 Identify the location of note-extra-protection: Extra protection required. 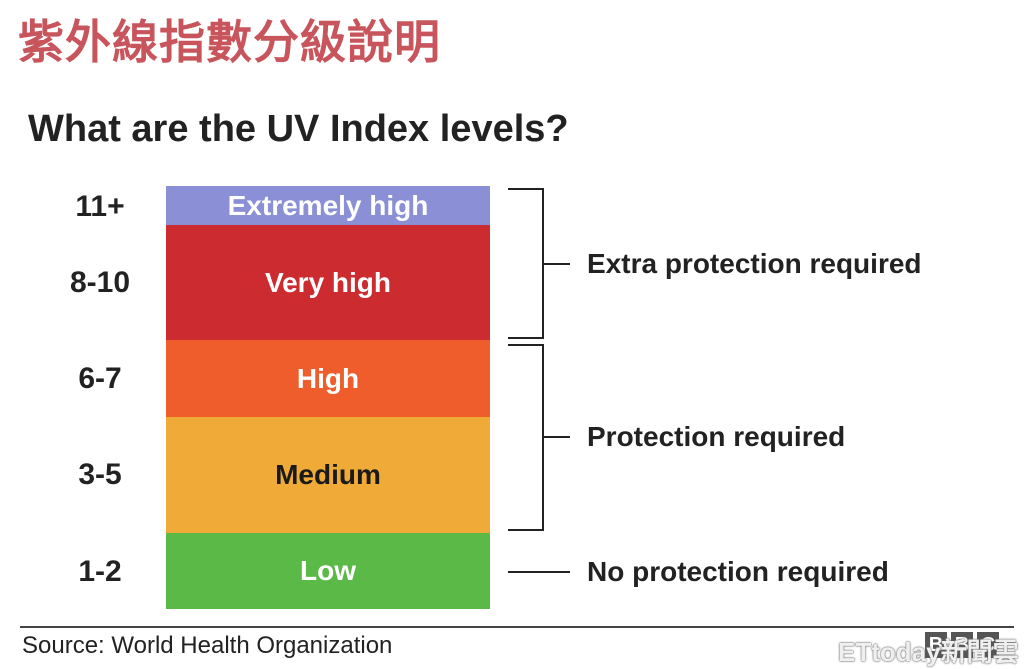
(754, 263).